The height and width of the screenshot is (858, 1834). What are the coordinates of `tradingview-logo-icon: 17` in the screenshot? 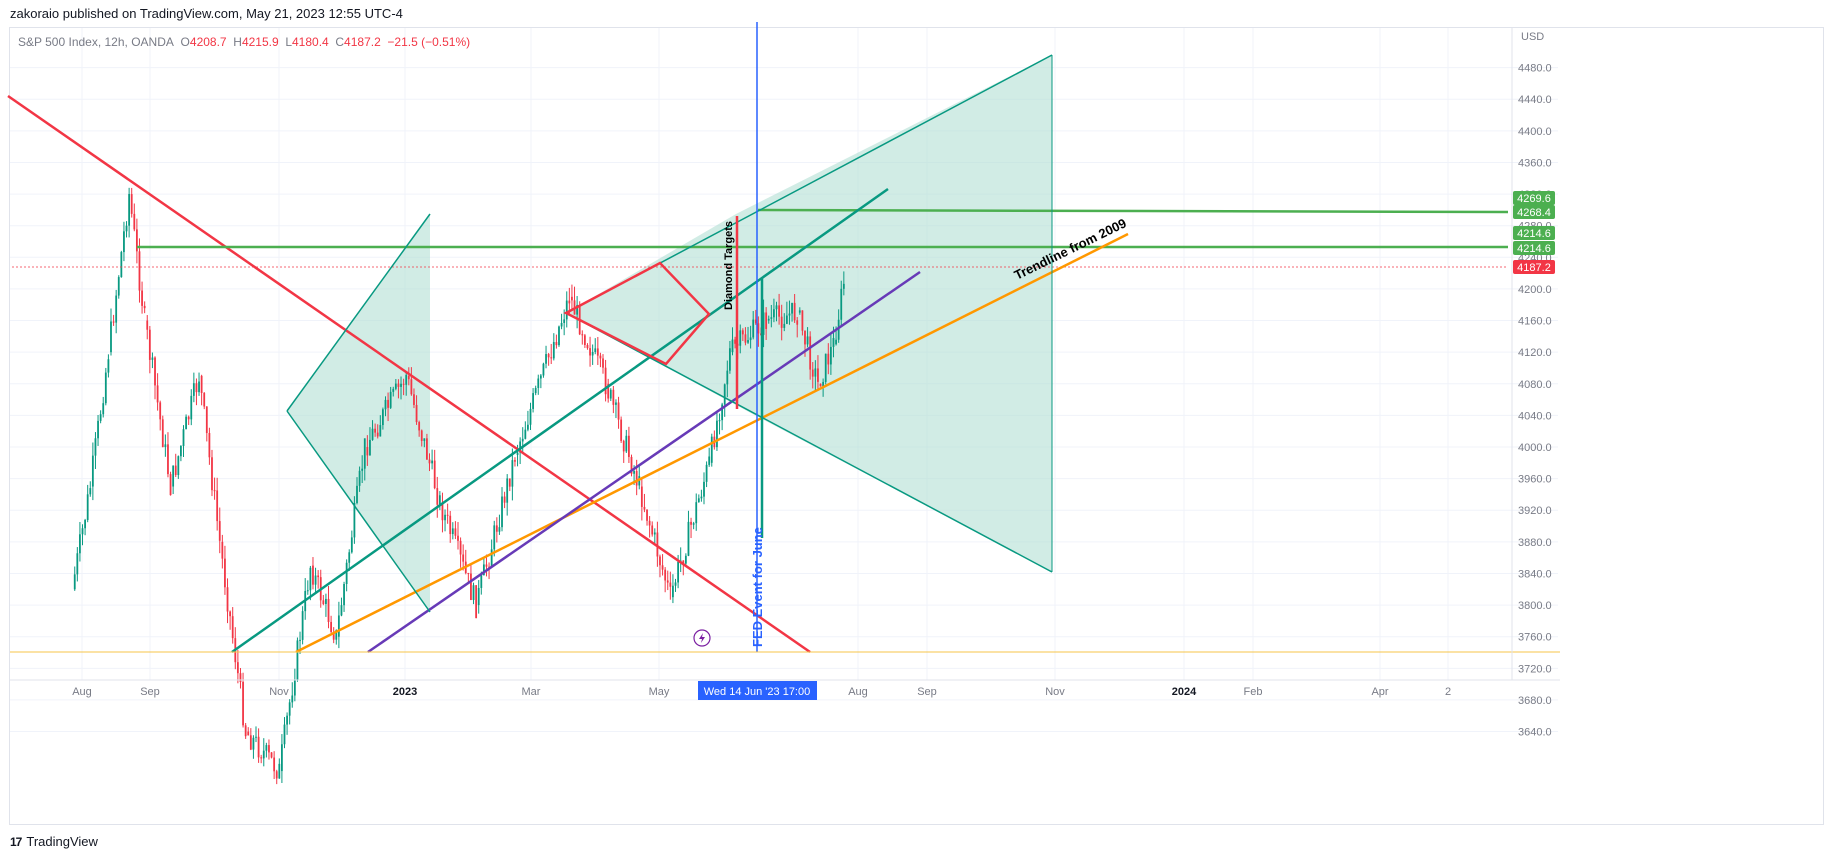 It's located at (16, 841).